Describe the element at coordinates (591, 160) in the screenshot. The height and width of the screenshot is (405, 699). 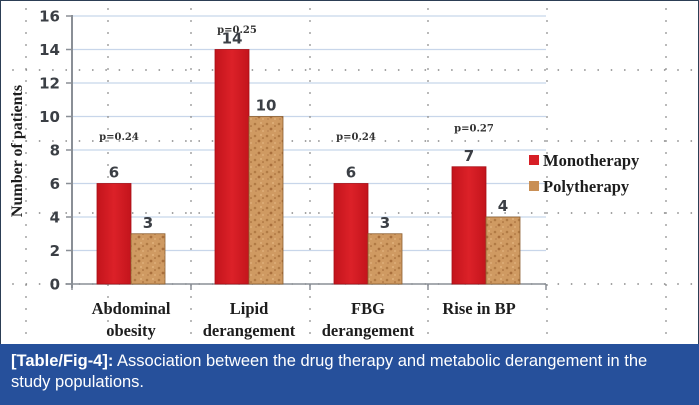
I see `legend-label-monotherapy: Monotherapy` at that location.